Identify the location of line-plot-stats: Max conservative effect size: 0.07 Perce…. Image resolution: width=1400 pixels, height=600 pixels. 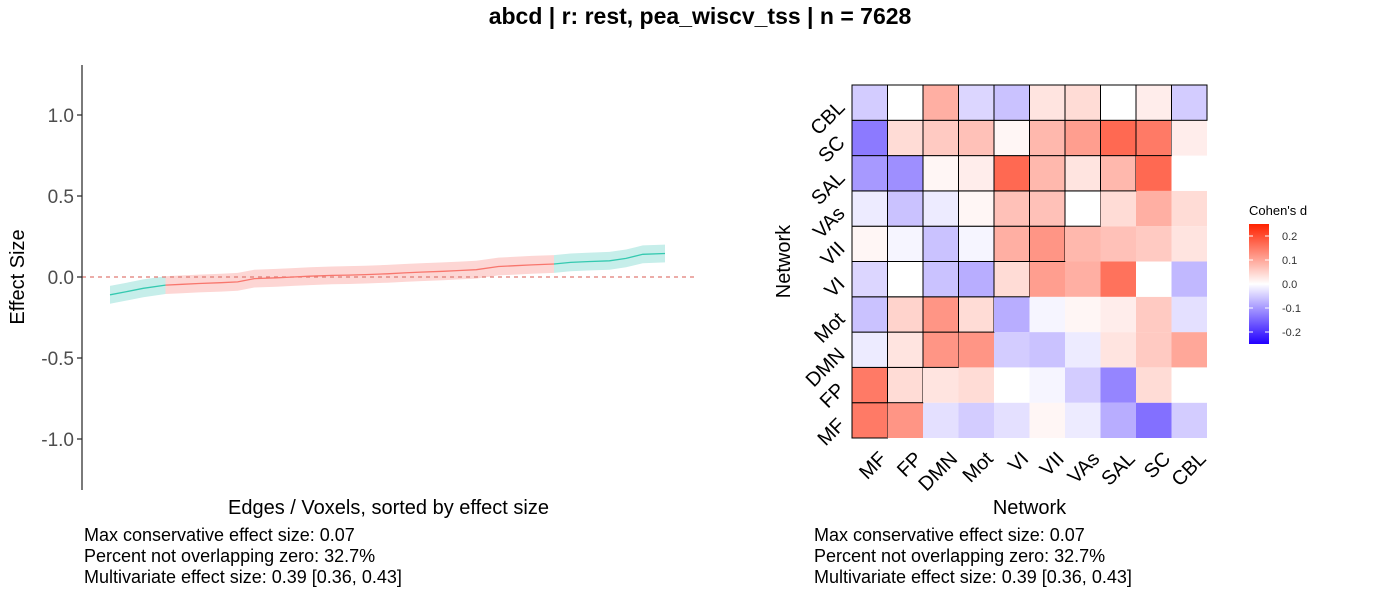
(243, 556).